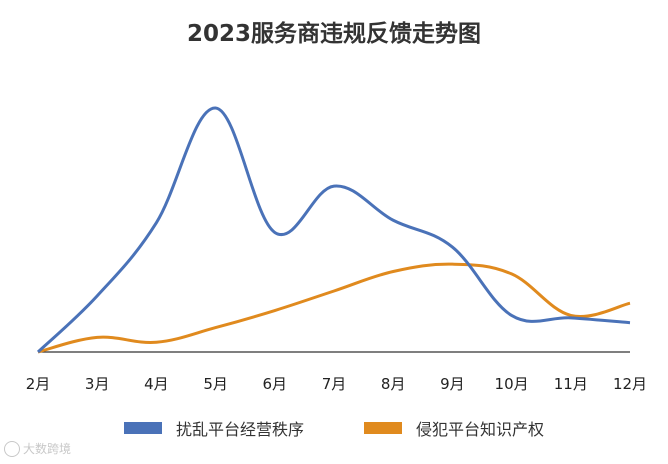  What do you see at coordinates (275, 384) in the screenshot?
I see `x-tick-label: 6月` at bounding box center [275, 384].